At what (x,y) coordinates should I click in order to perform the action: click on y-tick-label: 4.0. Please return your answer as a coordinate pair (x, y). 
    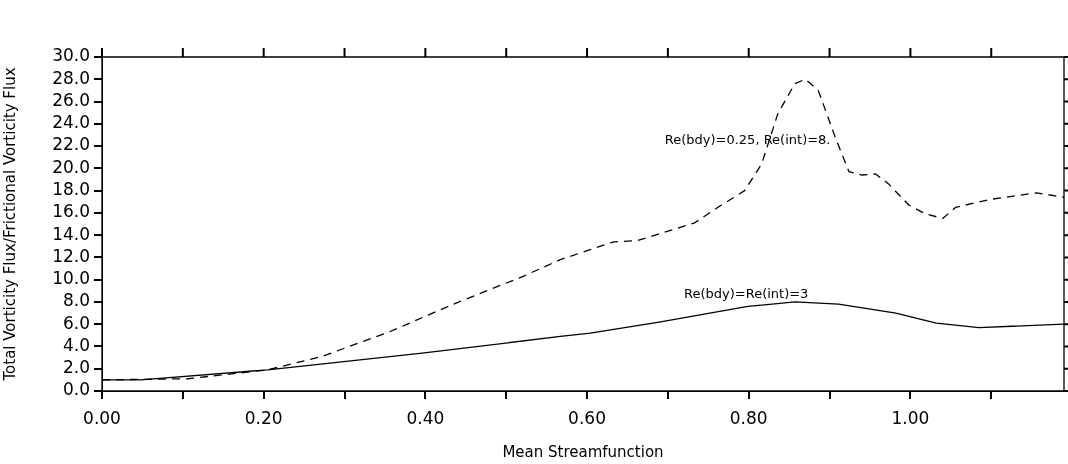
    Looking at the image, I should click on (76, 344).